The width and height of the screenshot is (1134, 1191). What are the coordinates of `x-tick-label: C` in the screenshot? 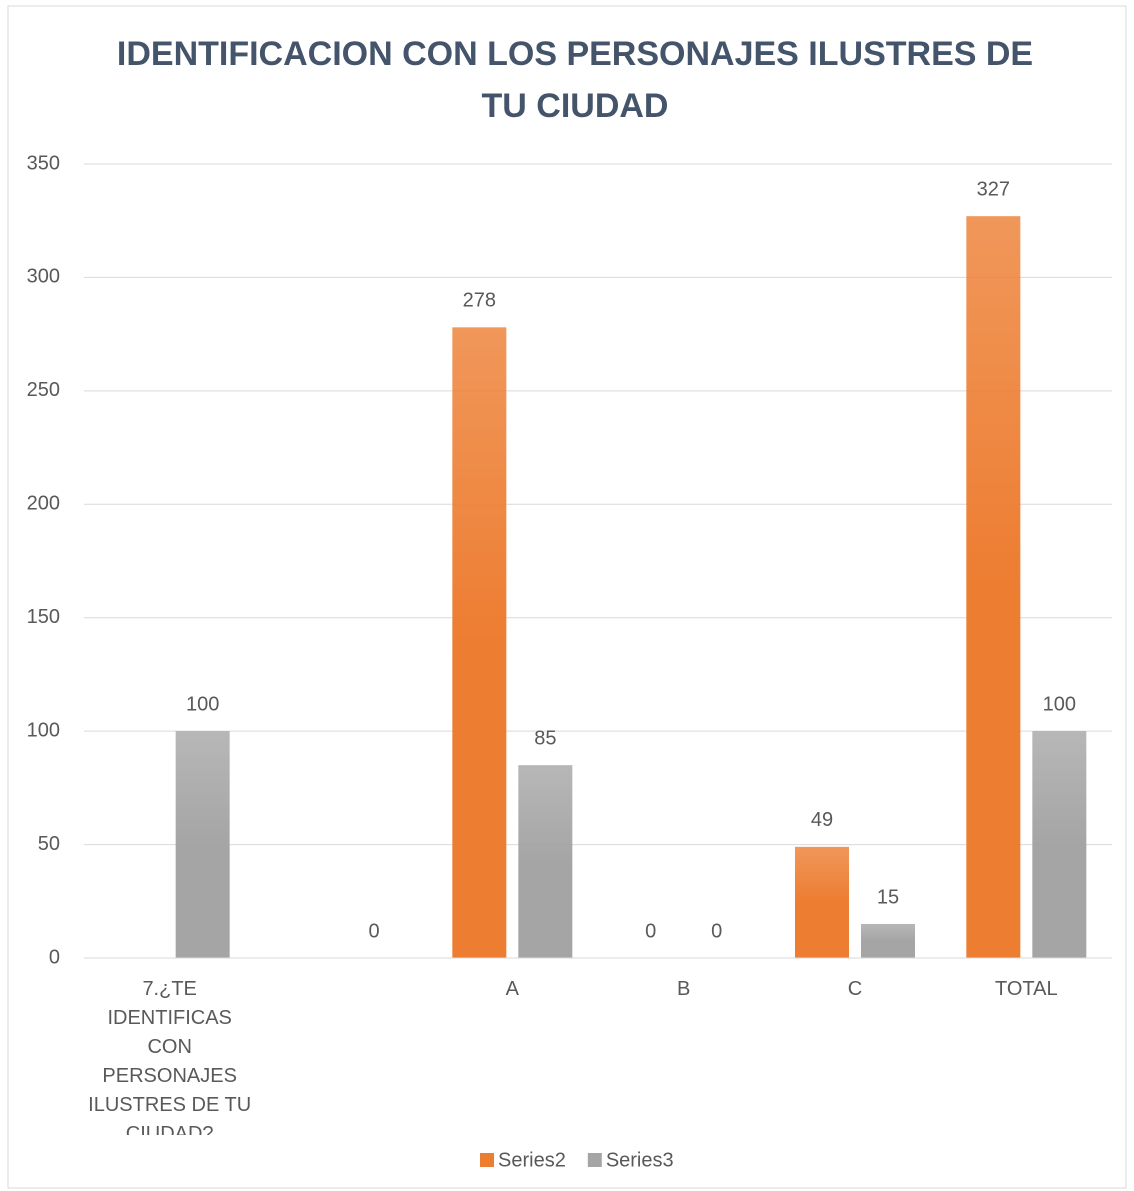 It's located at (855, 989).